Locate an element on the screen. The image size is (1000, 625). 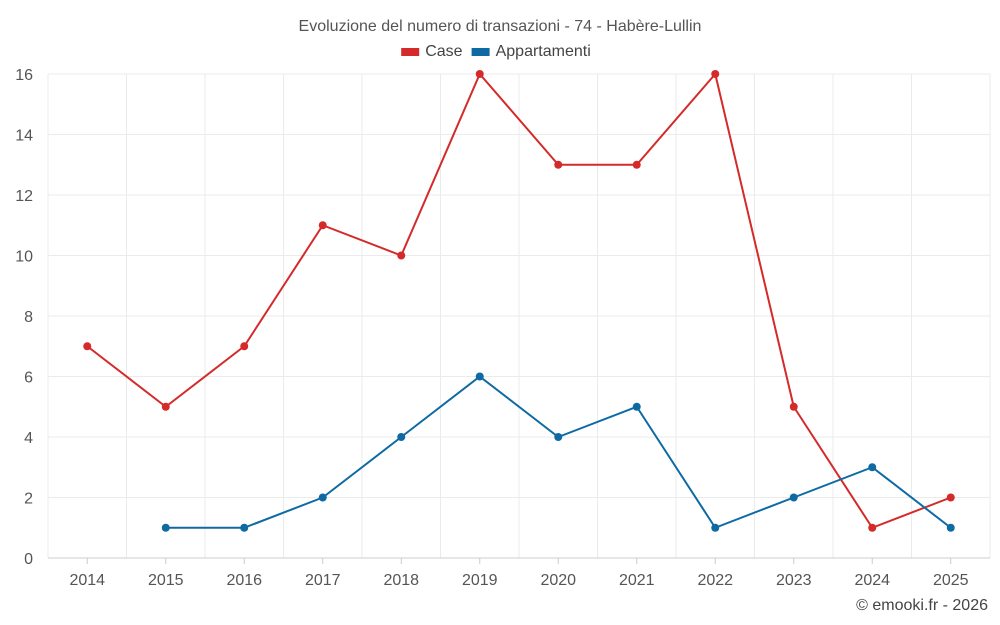
x-tick-label: 2020 is located at coordinates (558, 580).